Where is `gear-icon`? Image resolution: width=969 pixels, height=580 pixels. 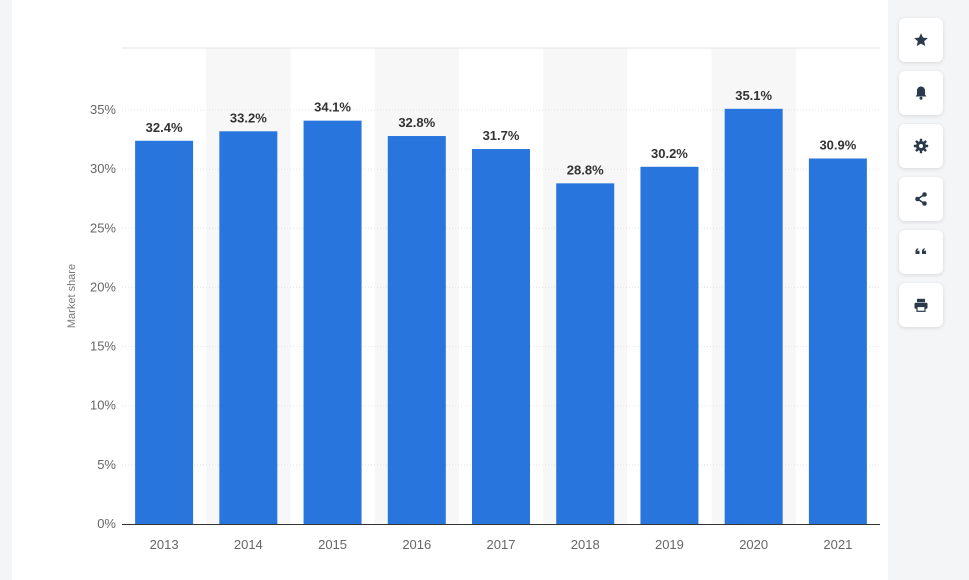 gear-icon is located at coordinates (921, 146).